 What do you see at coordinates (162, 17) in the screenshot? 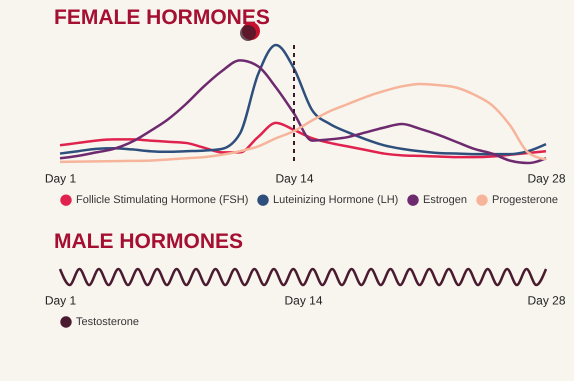
I see `chart-title: FEMALE HORMONES` at bounding box center [162, 17].